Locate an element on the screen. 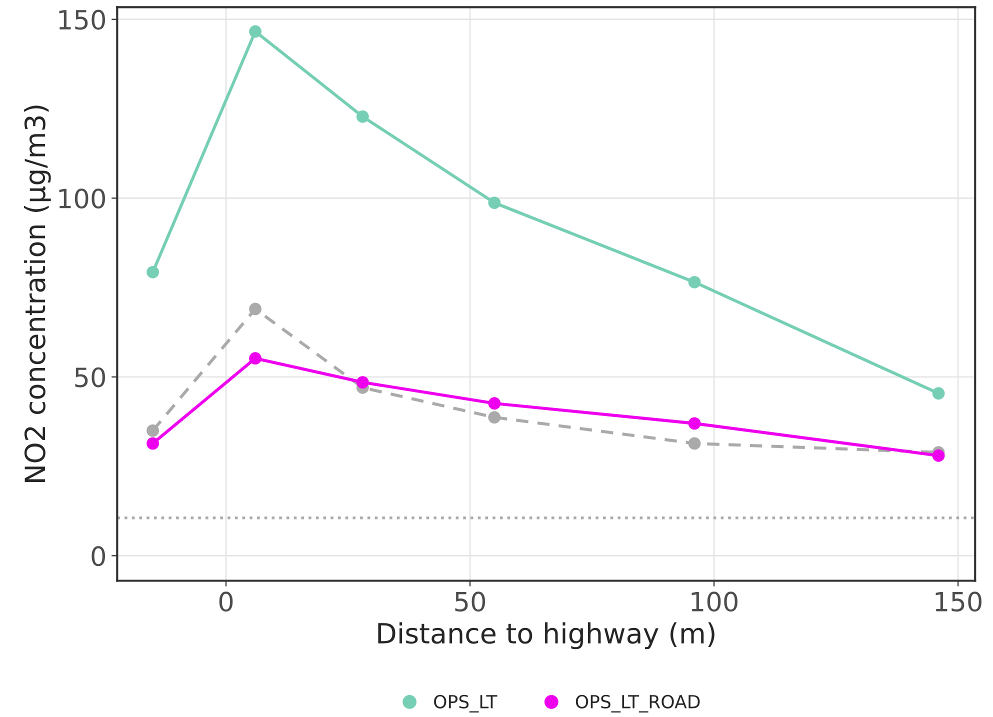 Image resolution: width=993 pixels, height=717 pixels. y-axis-title: NO2 concentration (µg/m3) is located at coordinates (37, 294).